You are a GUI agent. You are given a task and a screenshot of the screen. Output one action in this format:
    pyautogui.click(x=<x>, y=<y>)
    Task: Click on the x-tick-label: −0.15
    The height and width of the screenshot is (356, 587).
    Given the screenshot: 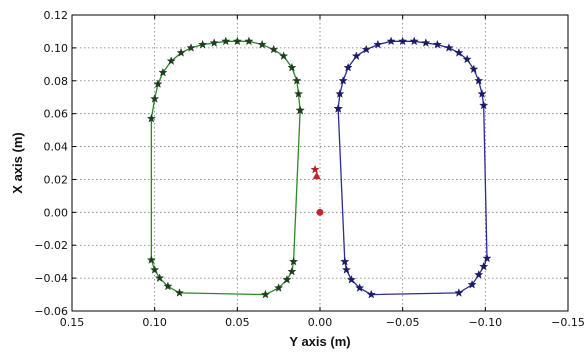 What is the action you would take?
    pyautogui.click(x=568, y=322)
    